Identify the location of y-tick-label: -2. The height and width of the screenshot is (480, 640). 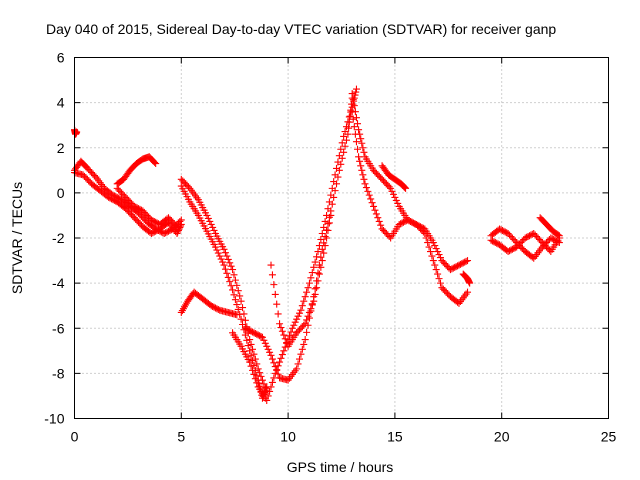
(58, 238).